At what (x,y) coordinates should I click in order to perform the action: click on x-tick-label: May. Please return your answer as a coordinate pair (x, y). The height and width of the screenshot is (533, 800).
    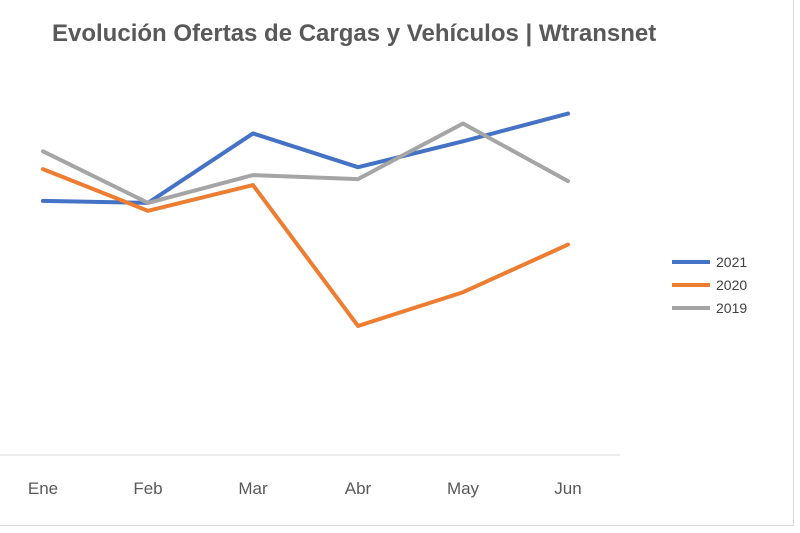
    Looking at the image, I should click on (463, 488).